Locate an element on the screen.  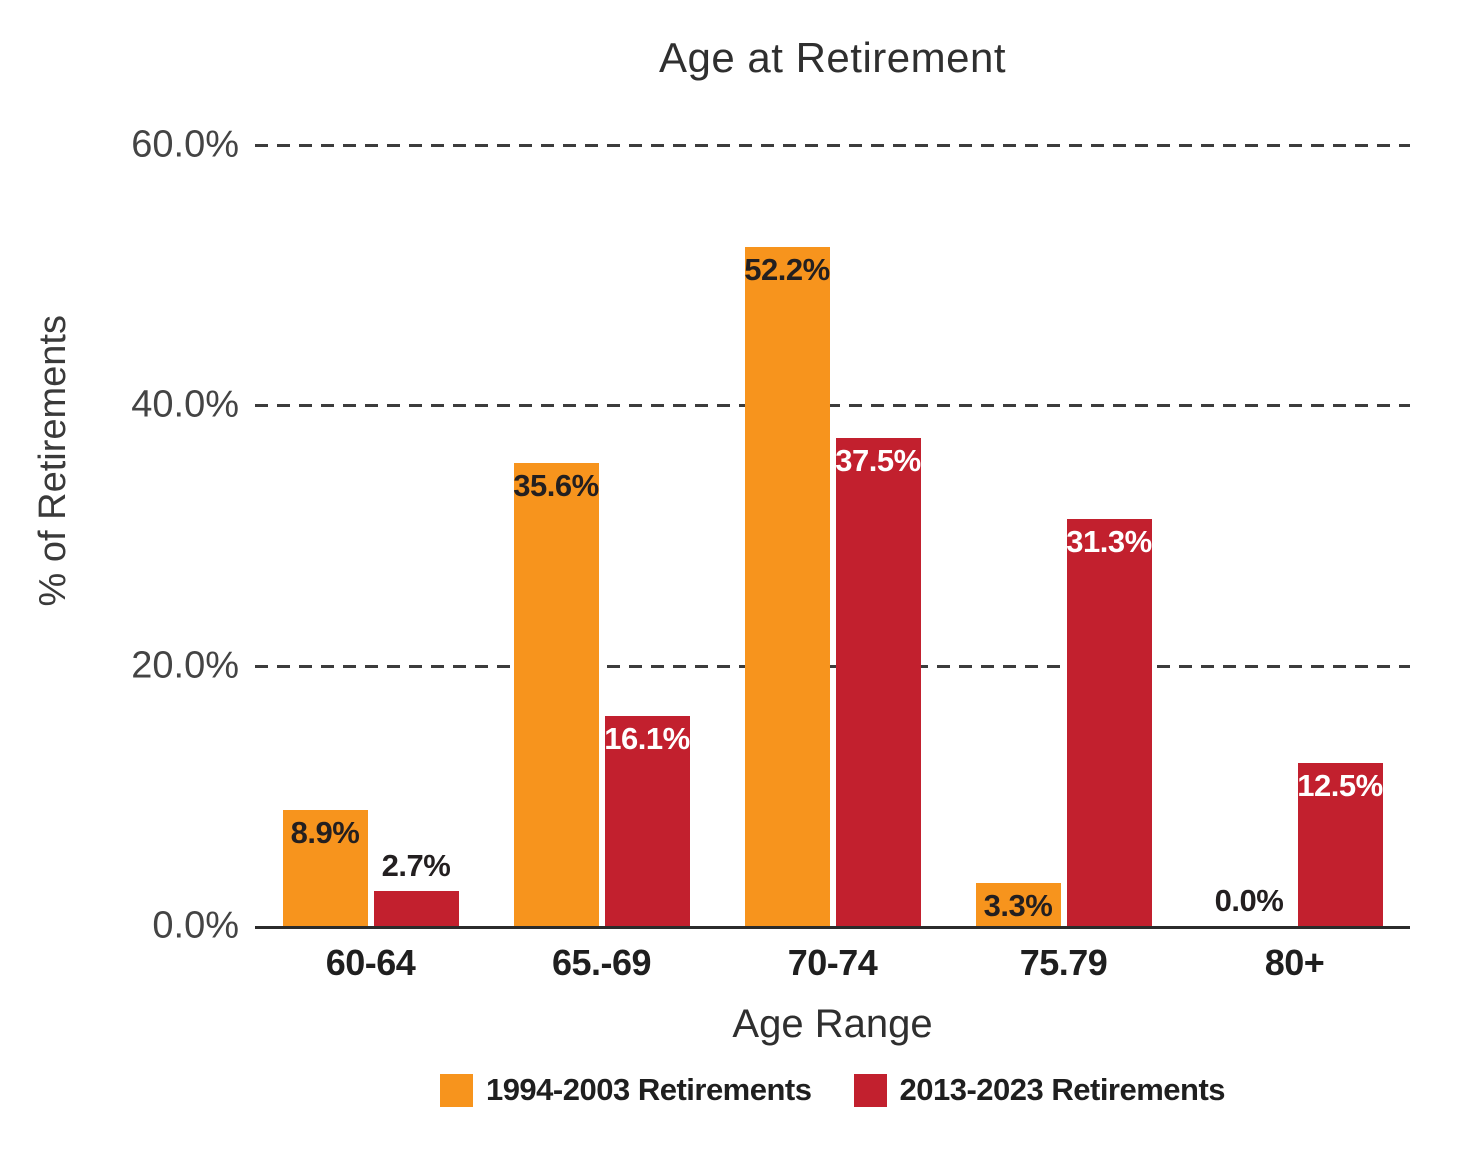
bar-value-label: 3.3% is located at coordinates (1018, 906).